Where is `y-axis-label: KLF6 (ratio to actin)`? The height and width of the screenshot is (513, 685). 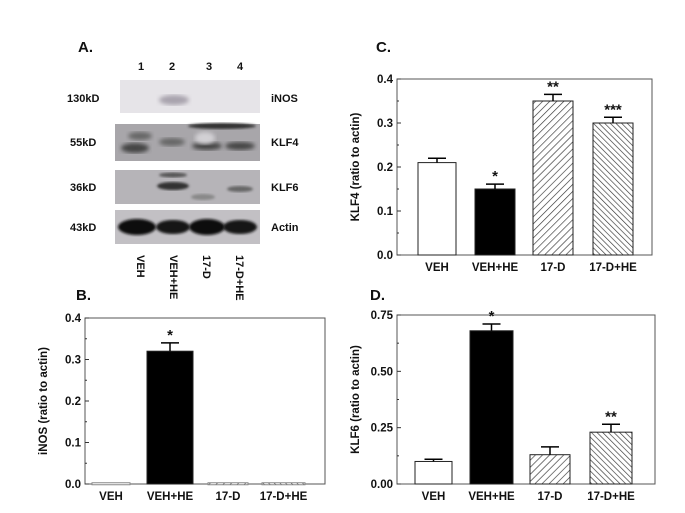
y-axis-label: KLF6 (ratio to actin) is located at coordinates (356, 399).